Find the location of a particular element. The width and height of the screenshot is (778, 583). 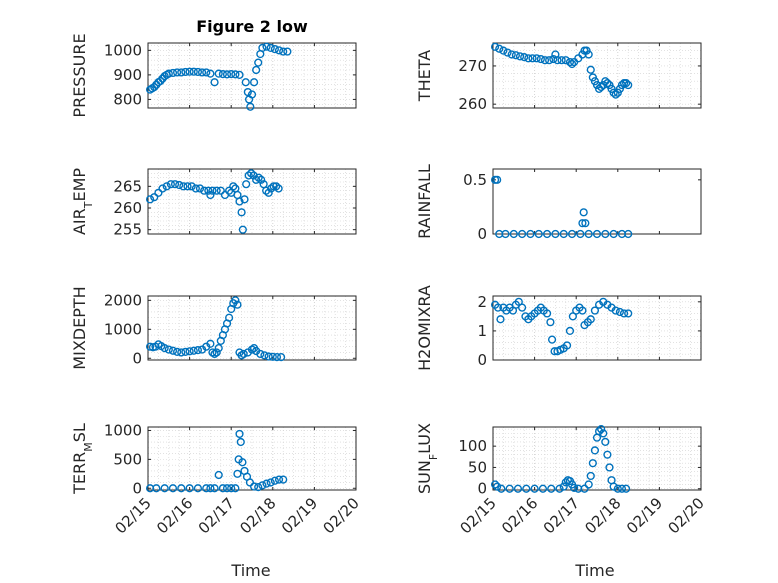

y-tick-label: 2000 is located at coordinates (123, 300).